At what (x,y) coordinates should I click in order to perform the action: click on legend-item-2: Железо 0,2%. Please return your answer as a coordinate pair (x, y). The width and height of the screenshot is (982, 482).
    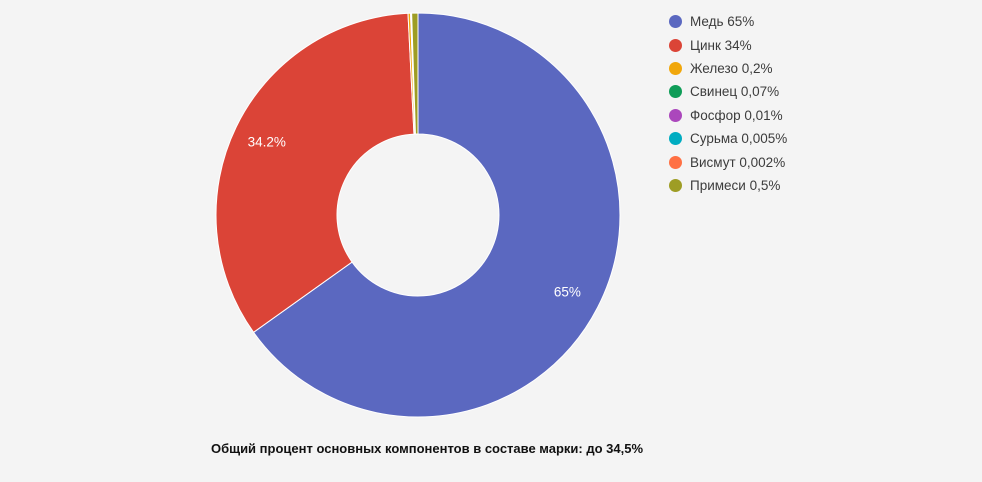
    Looking at the image, I should click on (728, 68).